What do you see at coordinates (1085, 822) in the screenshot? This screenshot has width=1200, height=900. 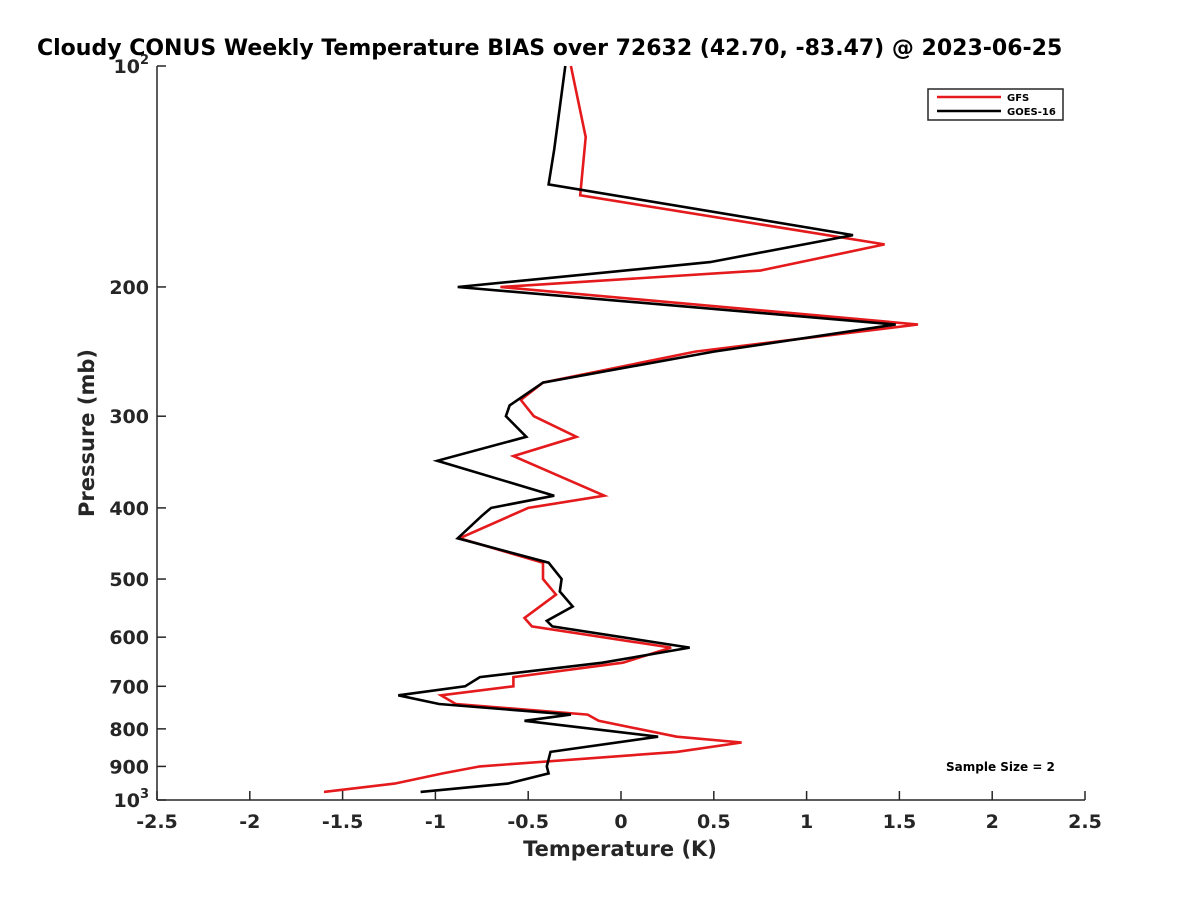 I see `x-tick-label: 2.5` at bounding box center [1085, 822].